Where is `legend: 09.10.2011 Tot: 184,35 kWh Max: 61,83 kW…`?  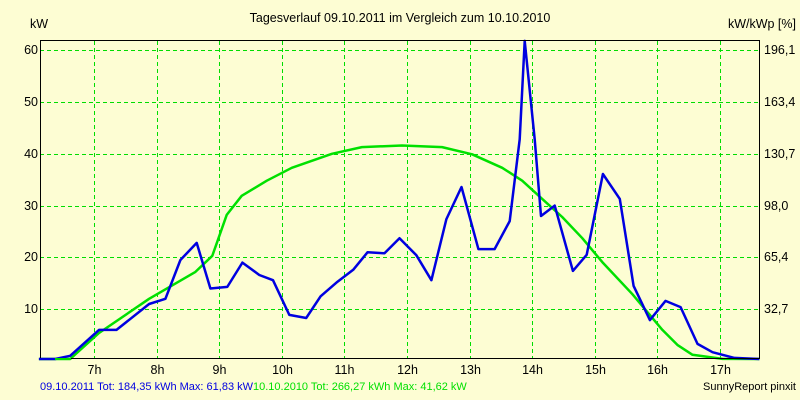
legend: 09.10.2011 Tot: 184,35 kWh Max: 61,83 kW… is located at coordinates (253, 387).